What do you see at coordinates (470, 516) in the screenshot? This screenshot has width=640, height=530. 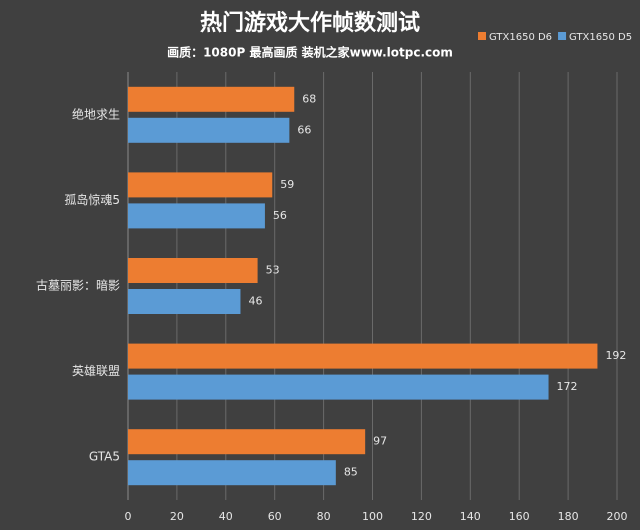 I see `x-tick-label: 140` at bounding box center [470, 516].